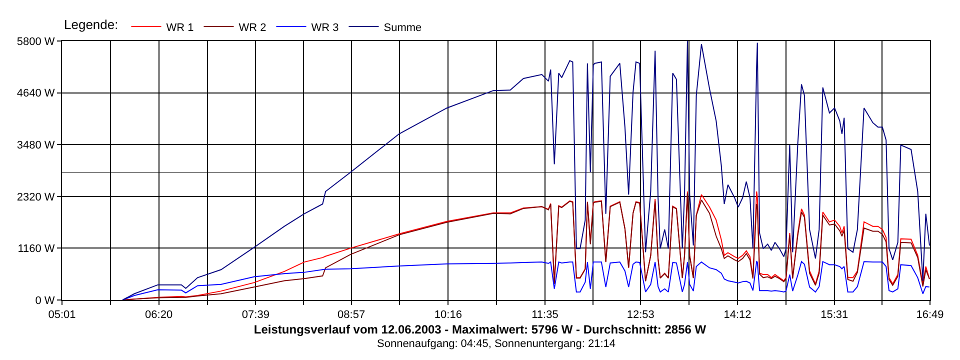 The width and height of the screenshot is (960, 360). I want to click on x-tick-label: 07:39, so click(256, 315).